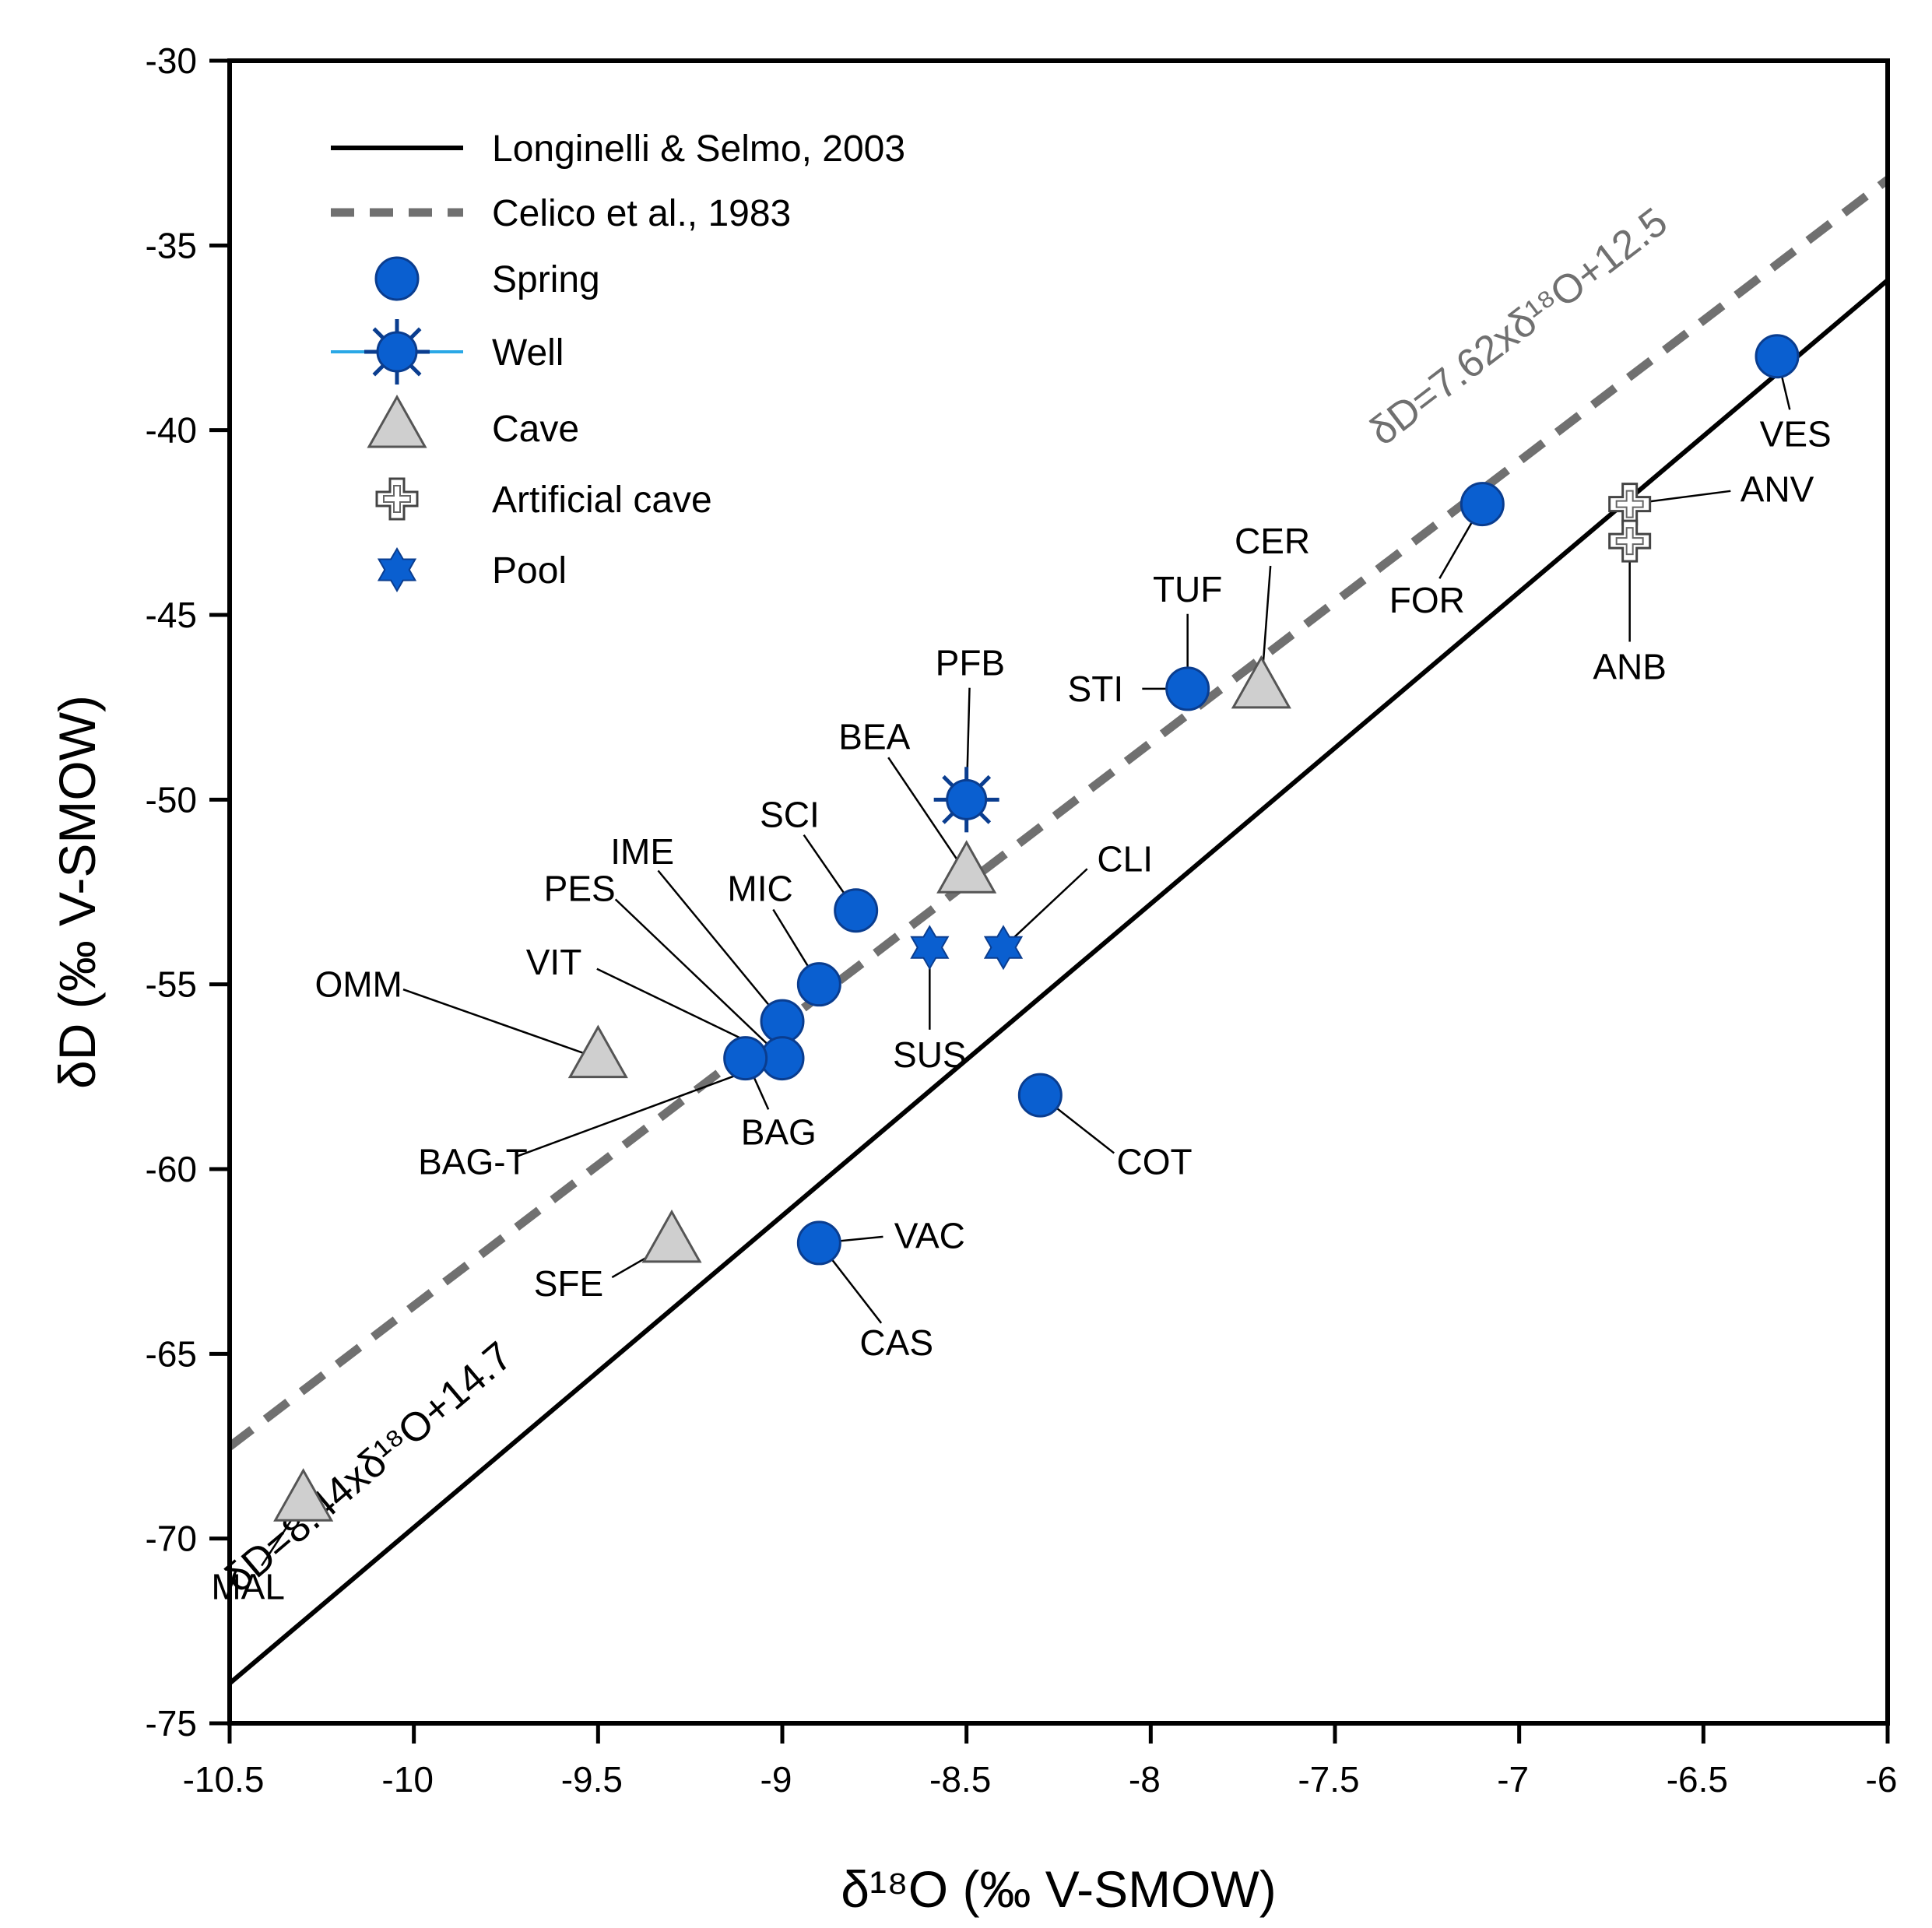  Describe the element at coordinates (303, 1495) in the screenshot. I see `marker-mal` at that location.